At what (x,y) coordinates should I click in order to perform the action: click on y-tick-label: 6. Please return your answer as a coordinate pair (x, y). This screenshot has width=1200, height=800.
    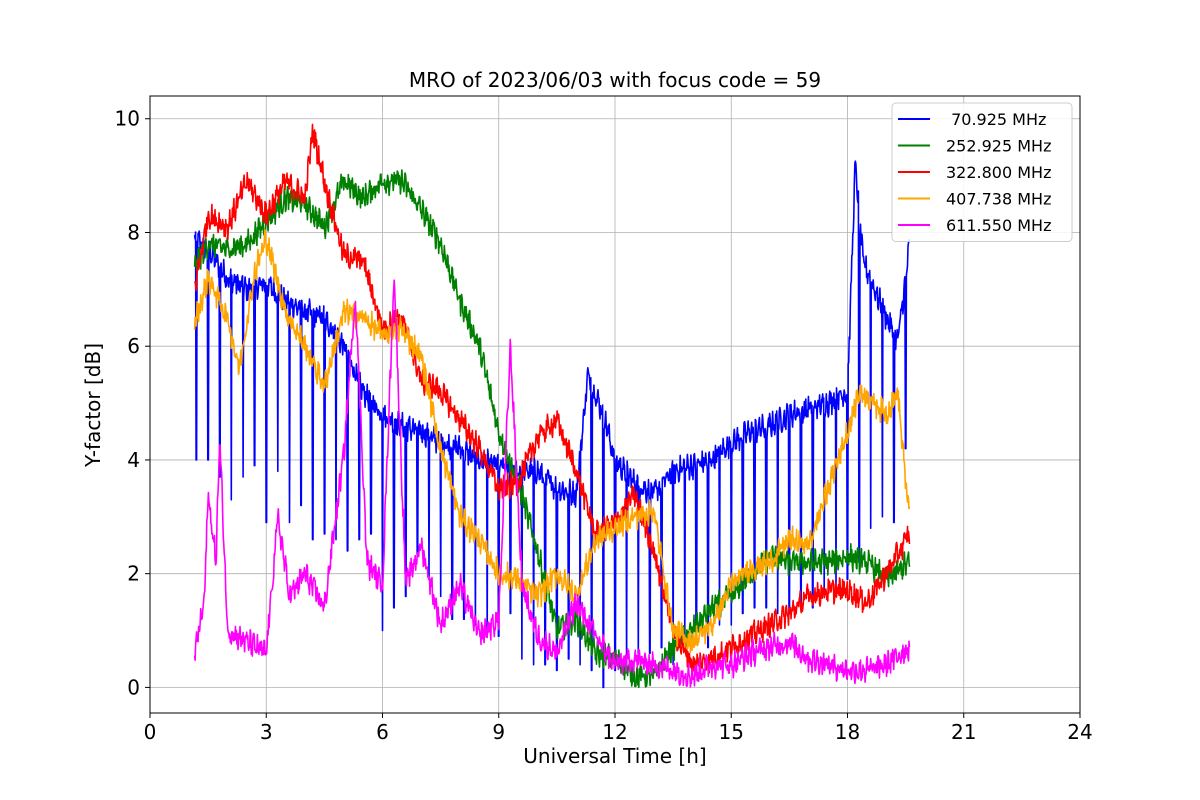
    Looking at the image, I should click on (133, 346).